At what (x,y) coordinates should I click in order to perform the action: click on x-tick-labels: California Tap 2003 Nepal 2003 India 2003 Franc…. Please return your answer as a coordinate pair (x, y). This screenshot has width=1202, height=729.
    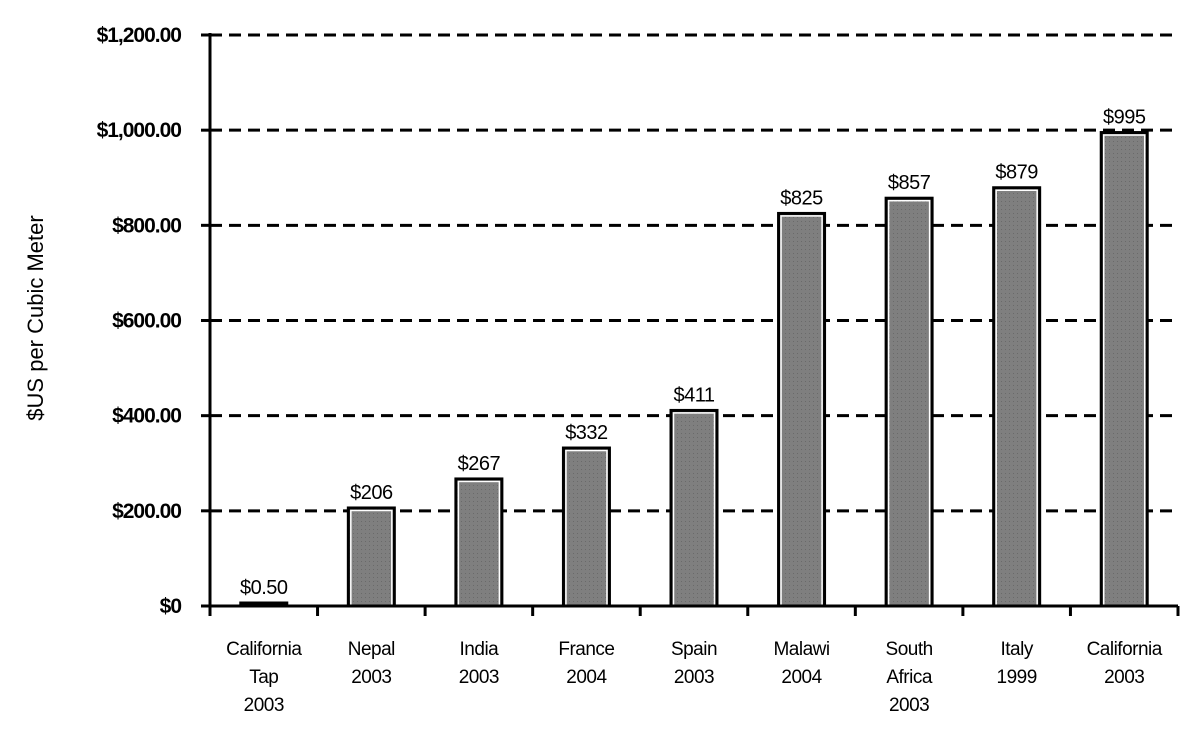
    Looking at the image, I should click on (694, 677).